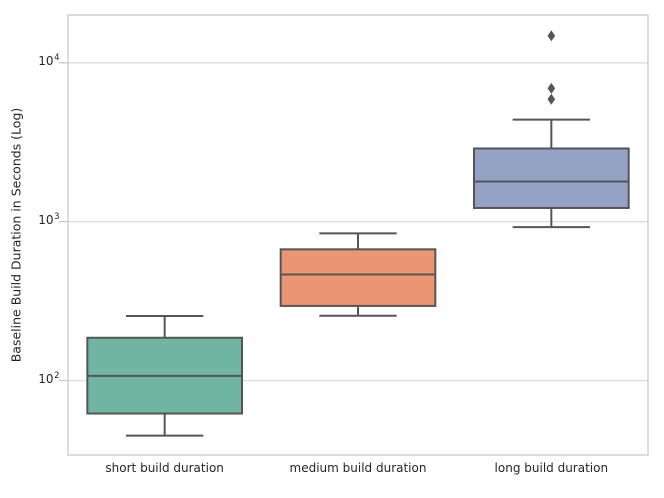 This screenshot has height=498, width=664. I want to click on box-long-build-duration, so click(551, 178).